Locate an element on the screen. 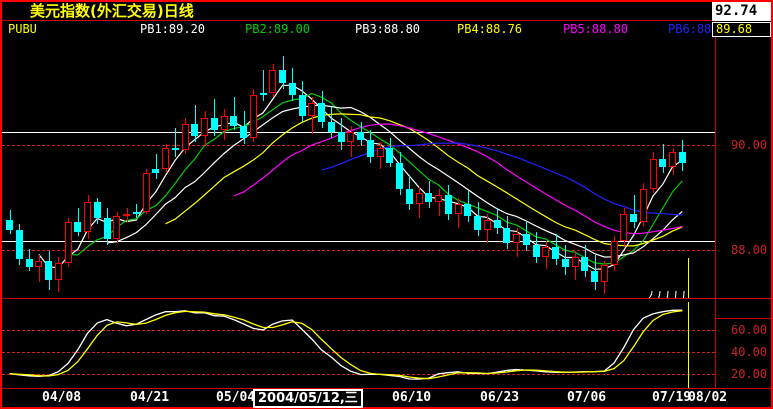 The height and width of the screenshot is (409, 773). panel-separator-bottom is located at coordinates (386, 388).